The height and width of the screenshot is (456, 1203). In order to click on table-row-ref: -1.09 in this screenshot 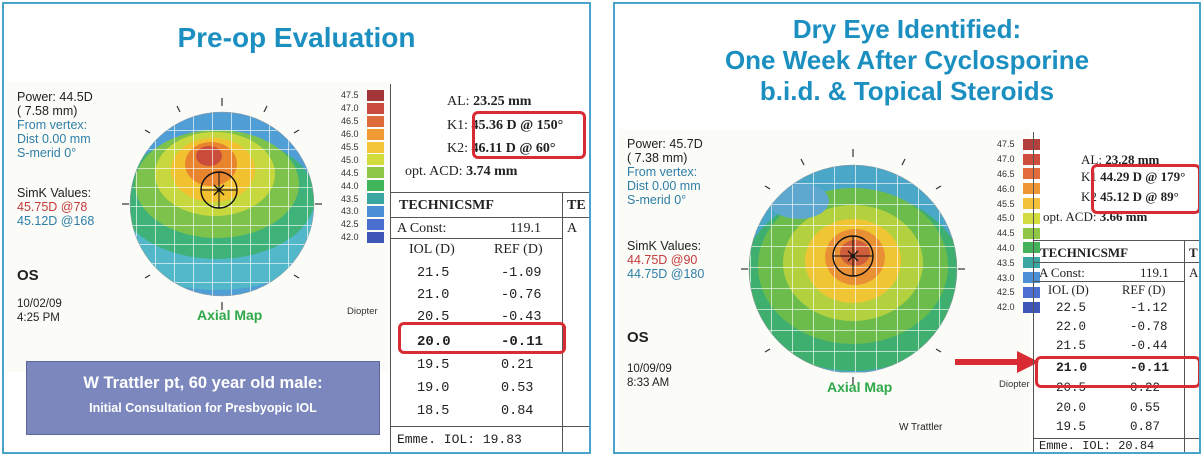, I will do `click(521, 273)`.